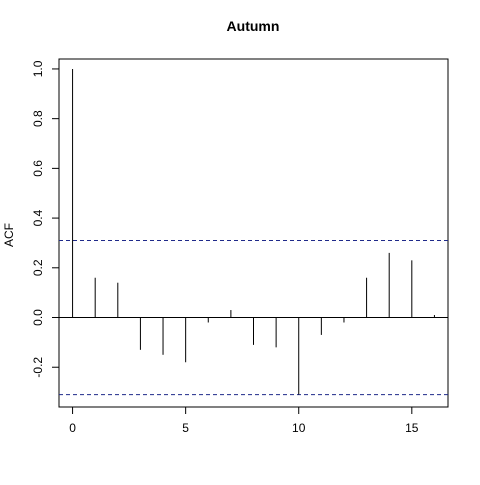  What do you see at coordinates (244, 421) in the screenshot?
I see `x-axis: 0 5 10 15` at bounding box center [244, 421].